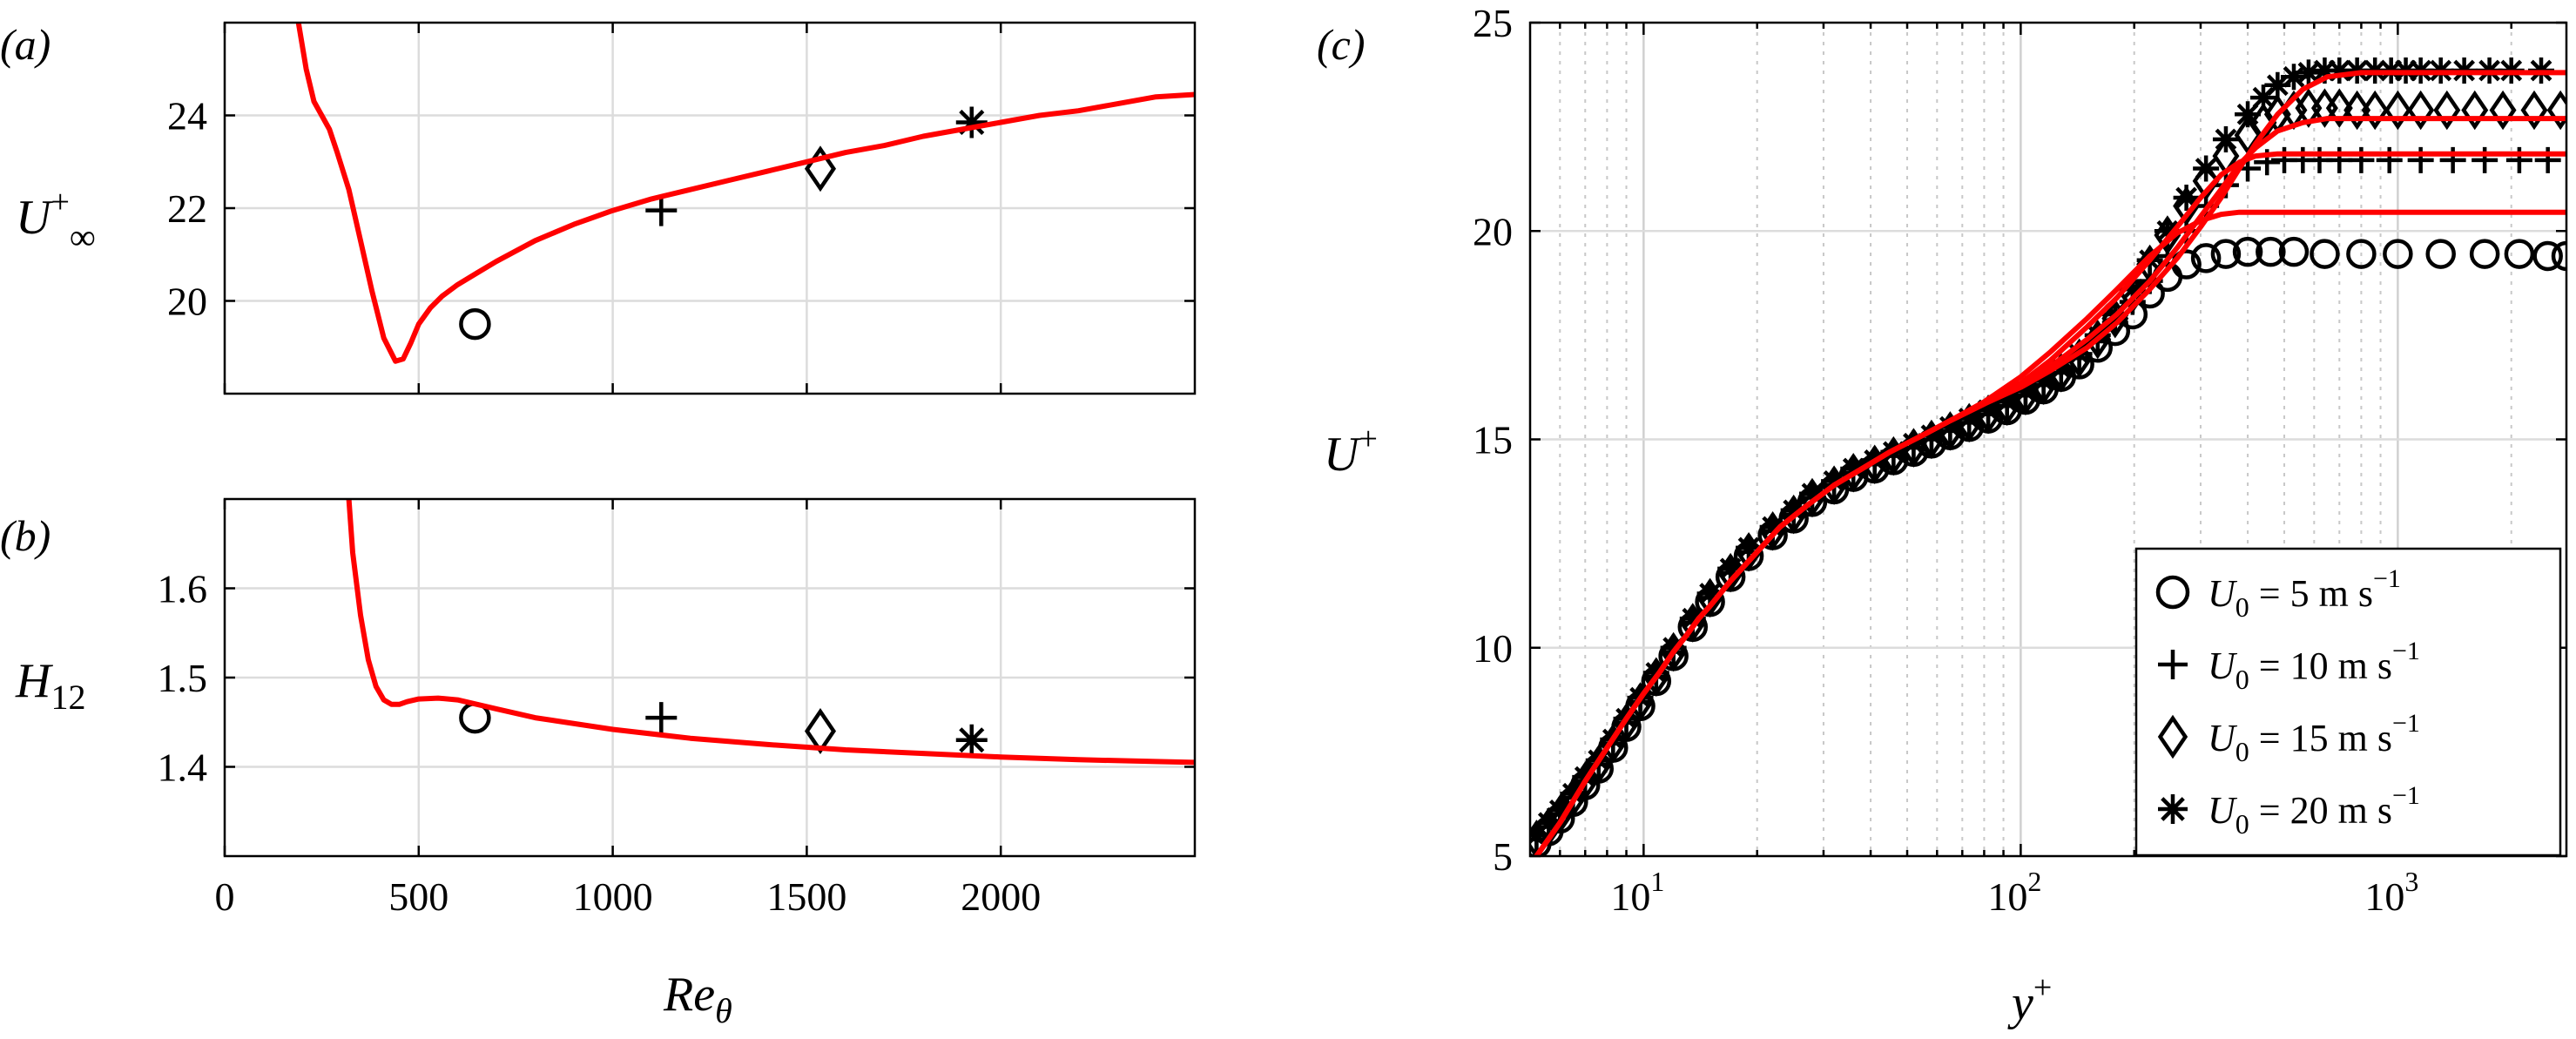 The image size is (2576, 1039). Describe the element at coordinates (2014, 892) in the screenshot. I see `x-tick-label: 10²` at that location.